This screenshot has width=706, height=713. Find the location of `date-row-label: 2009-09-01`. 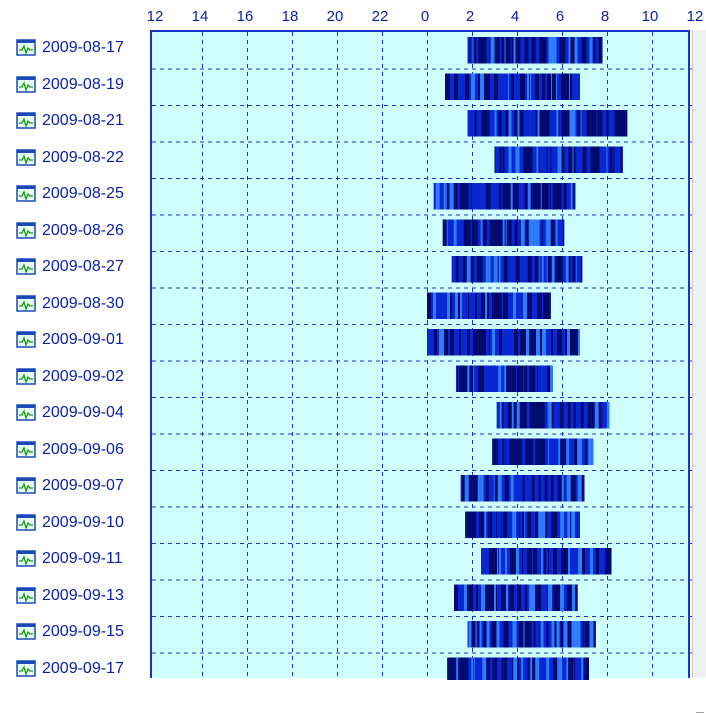

date-row-label: 2009-09-01 is located at coordinates (70, 340).